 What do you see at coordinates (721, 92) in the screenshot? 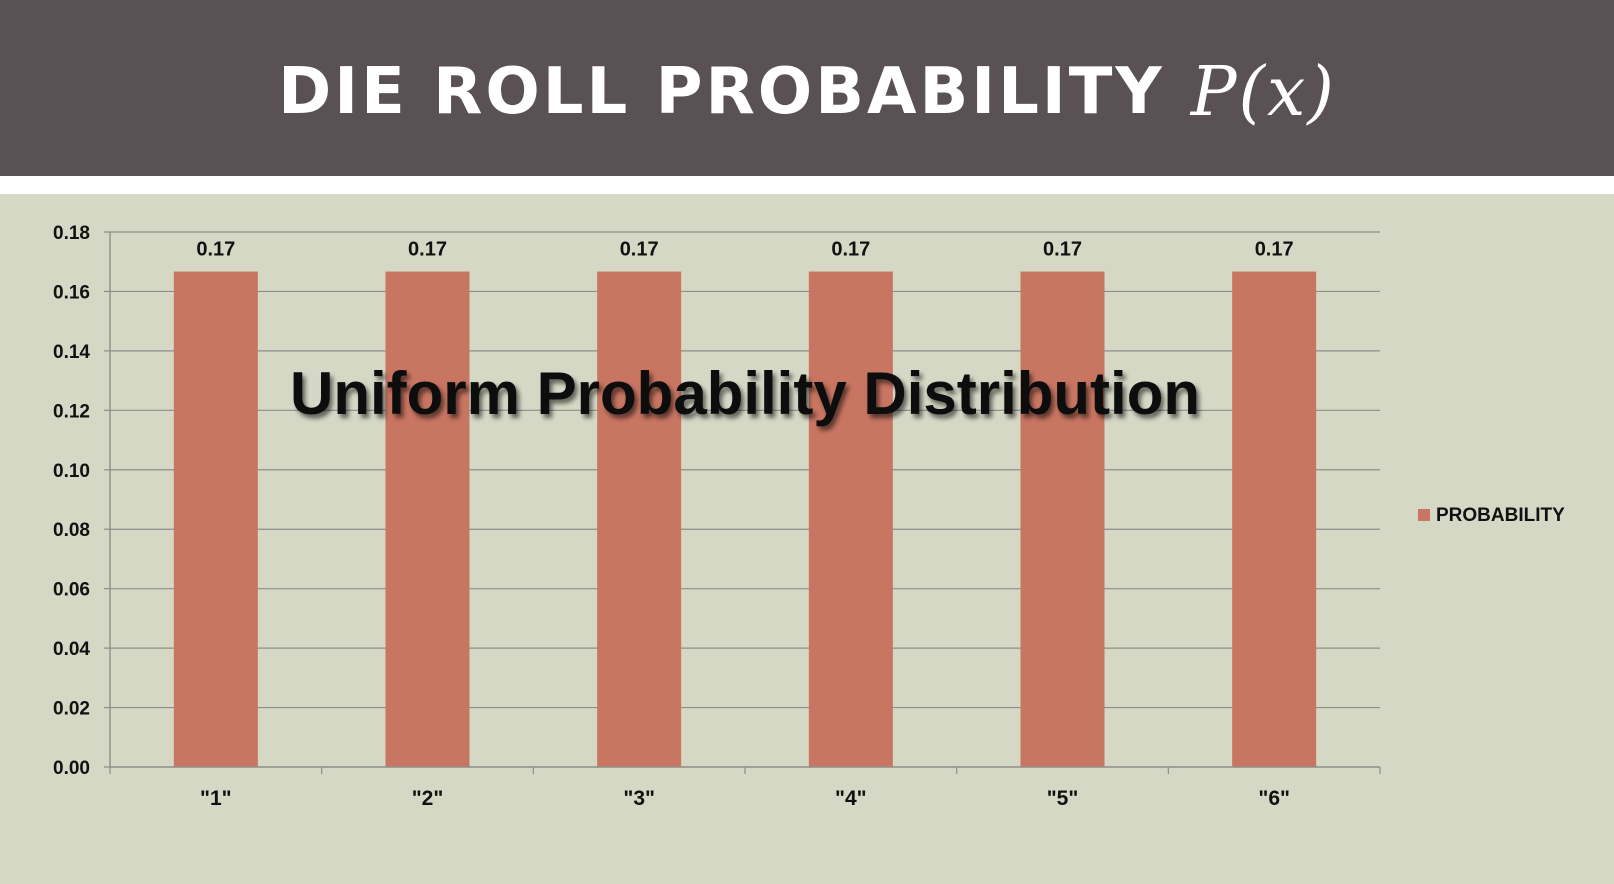
I see `slide-title-text: DIE ROLL PROBABILITY` at bounding box center [721, 92].